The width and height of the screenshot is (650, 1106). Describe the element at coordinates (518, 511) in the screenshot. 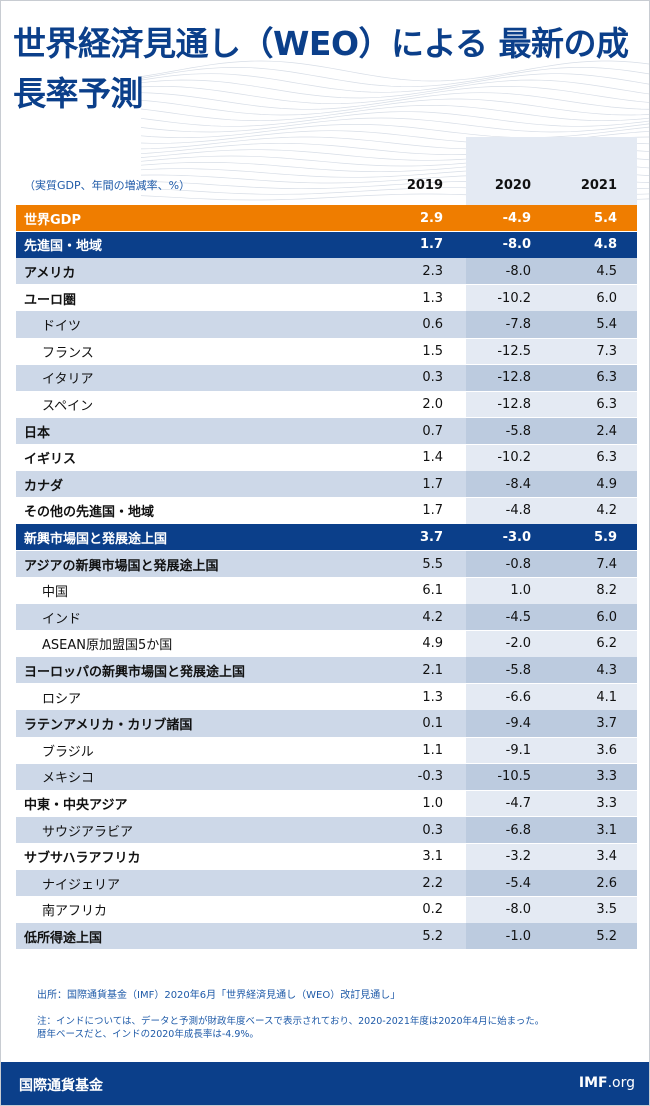

I see `value-2020: -4.8` at that location.